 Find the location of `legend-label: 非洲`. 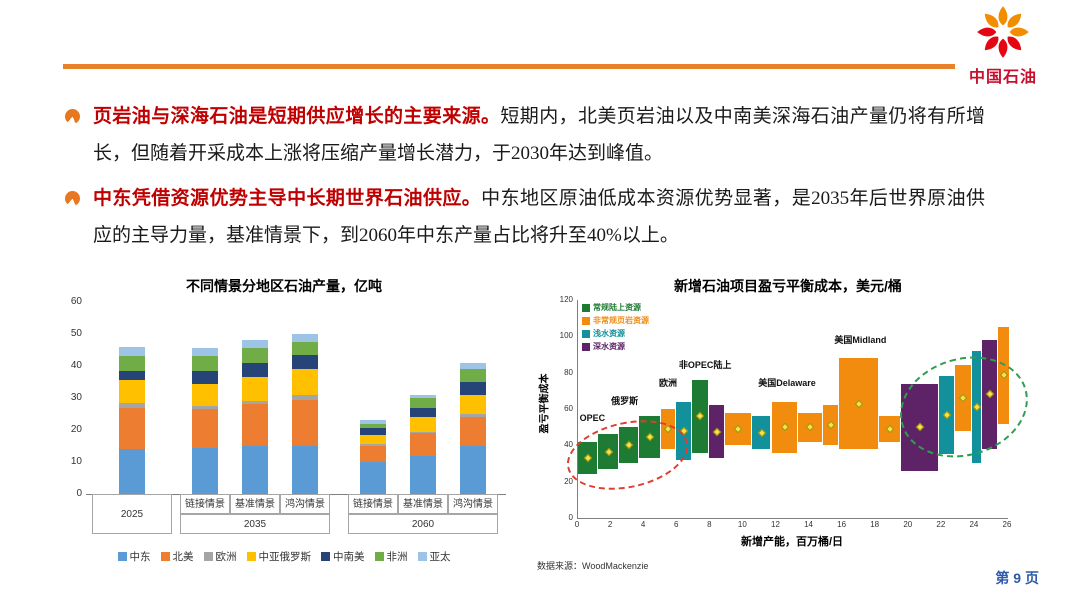

legend-label: 非洲 is located at coordinates (397, 557).